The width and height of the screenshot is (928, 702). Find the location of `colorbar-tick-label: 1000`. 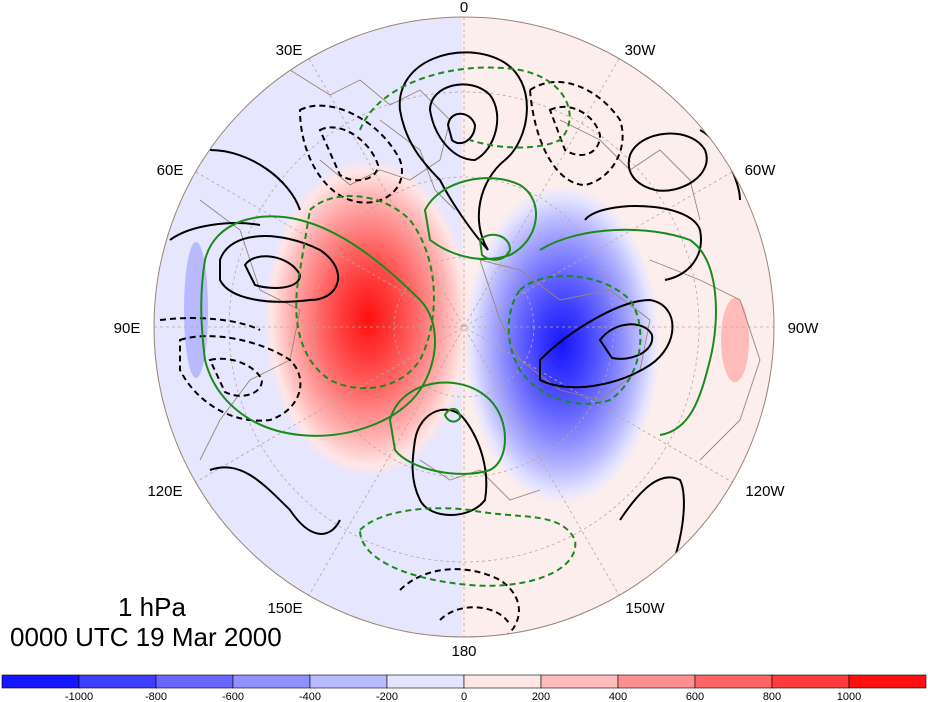

colorbar-tick-label: 1000 is located at coordinates (849, 696).